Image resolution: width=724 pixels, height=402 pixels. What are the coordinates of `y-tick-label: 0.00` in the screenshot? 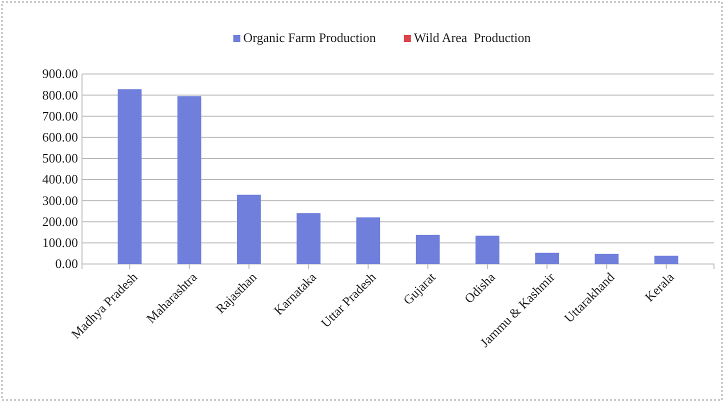 It's located at (66, 264).